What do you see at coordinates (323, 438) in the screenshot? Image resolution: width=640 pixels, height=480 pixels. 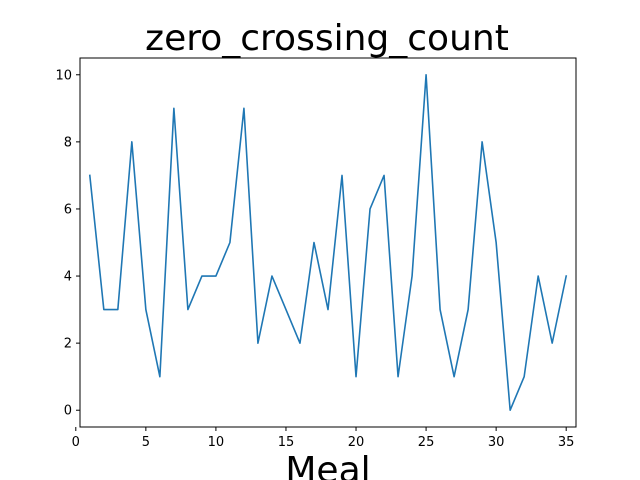 I see `x-axis: 0 5 10 15 20 25 30 35` at bounding box center [323, 438].